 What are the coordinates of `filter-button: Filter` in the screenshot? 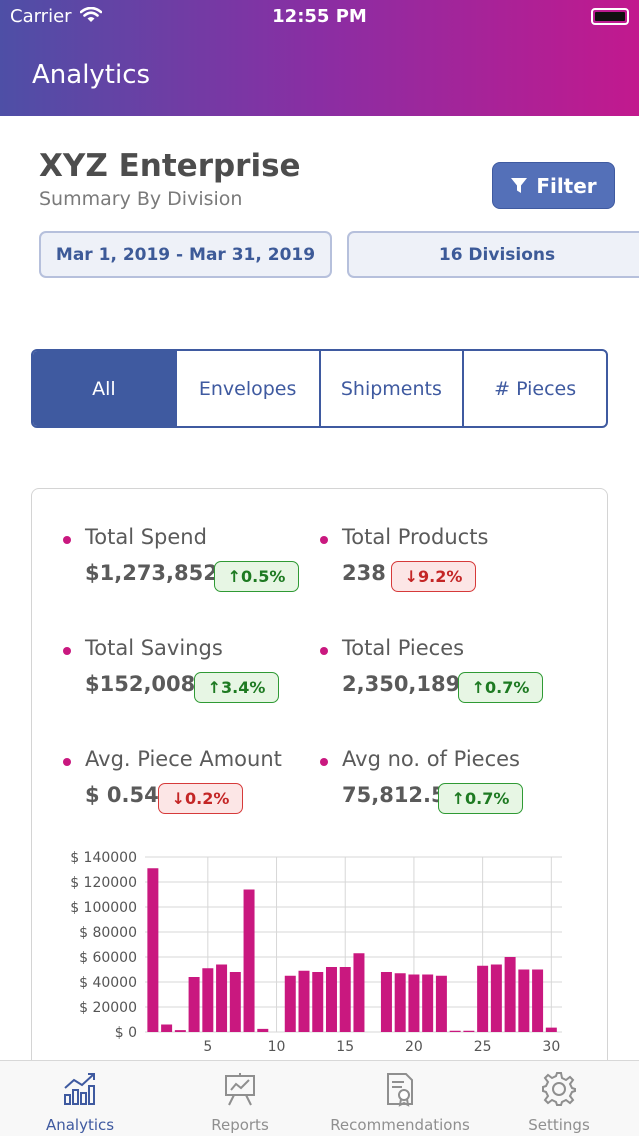 It's located at (553, 185).